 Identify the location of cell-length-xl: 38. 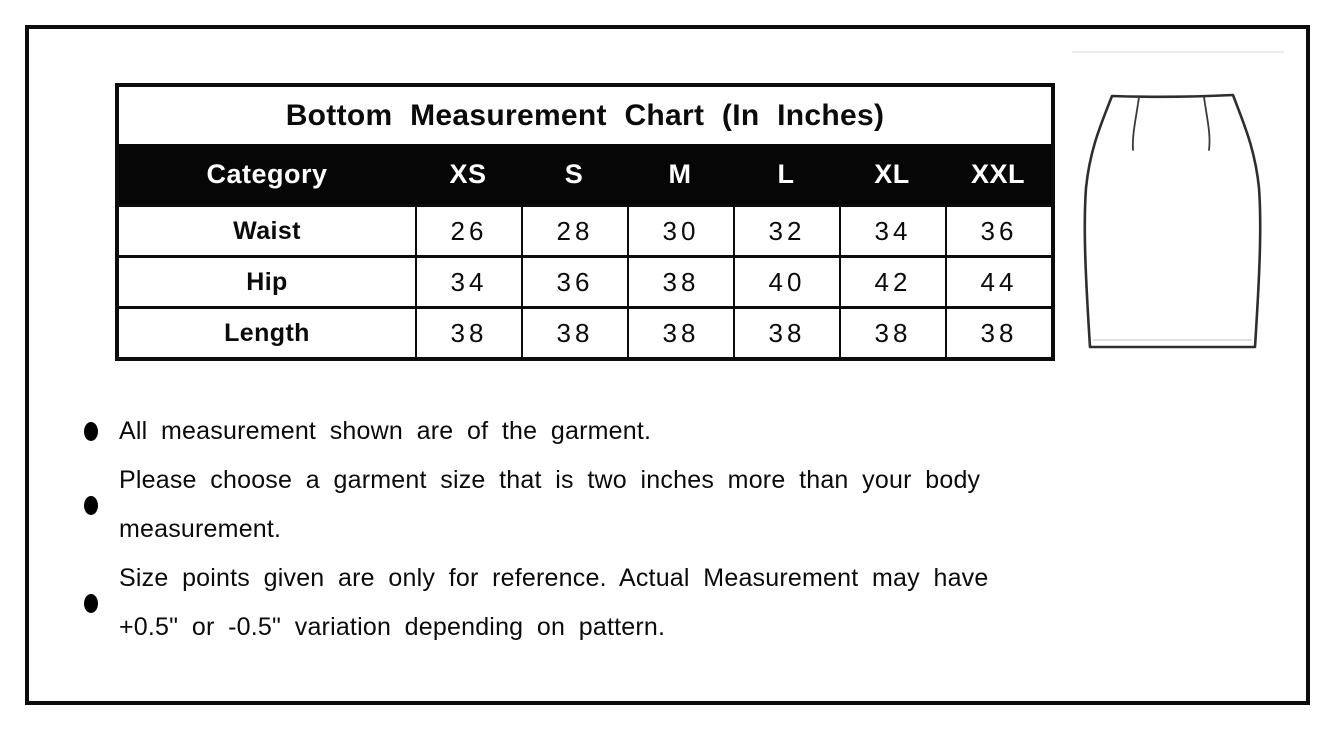
(892, 331).